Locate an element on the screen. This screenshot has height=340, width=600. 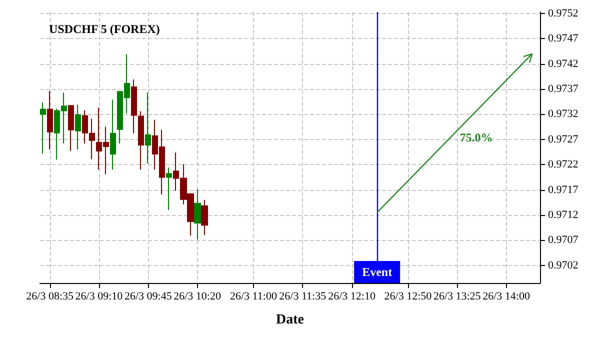
y-tick-label: 0.9737 is located at coordinates (563, 89).